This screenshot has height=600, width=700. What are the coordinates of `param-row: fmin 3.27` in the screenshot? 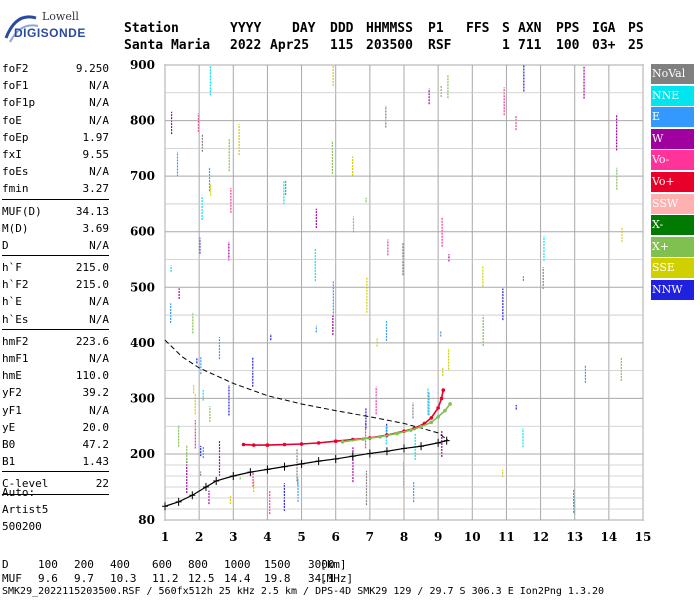 It's located at (55, 188).